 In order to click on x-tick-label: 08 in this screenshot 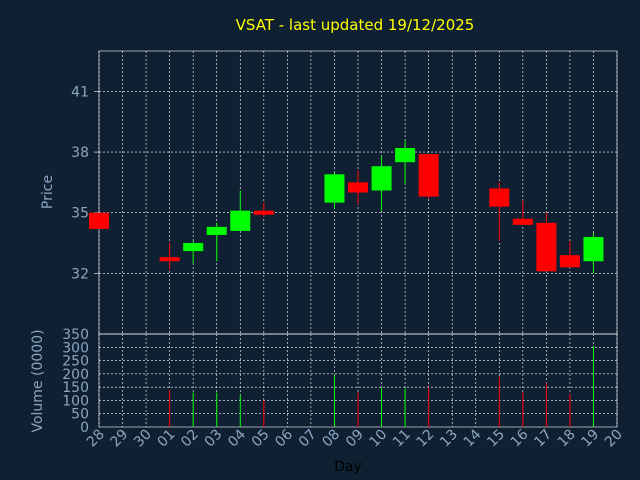, I will do `click(331, 439)`.